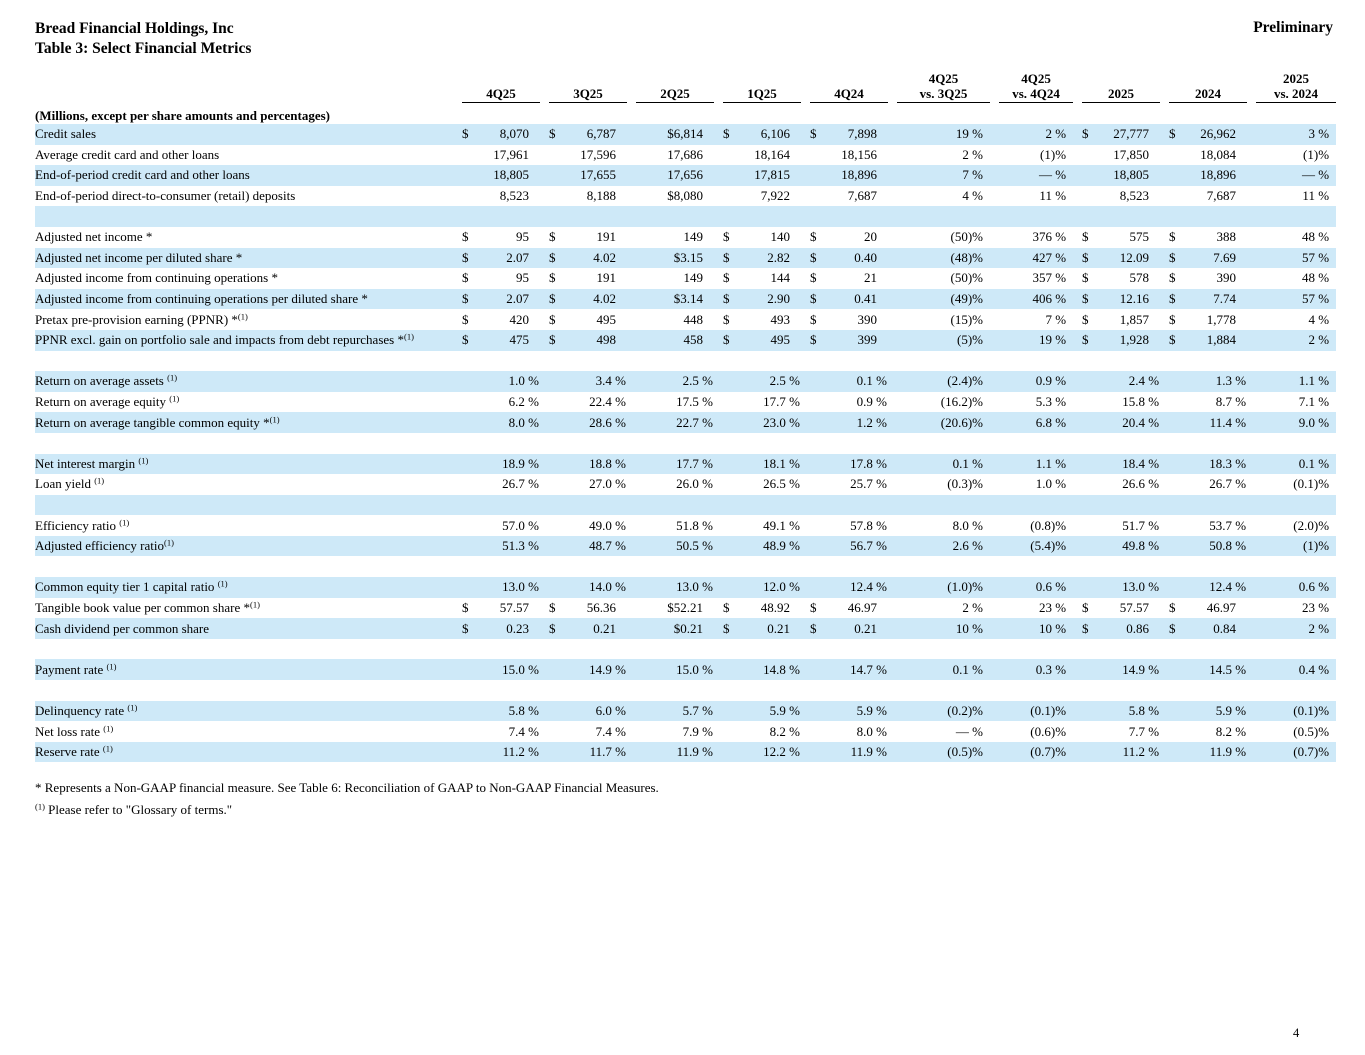 This screenshot has height=1055, width=1365. I want to click on cell-value: 8.2 %, so click(1231, 731).